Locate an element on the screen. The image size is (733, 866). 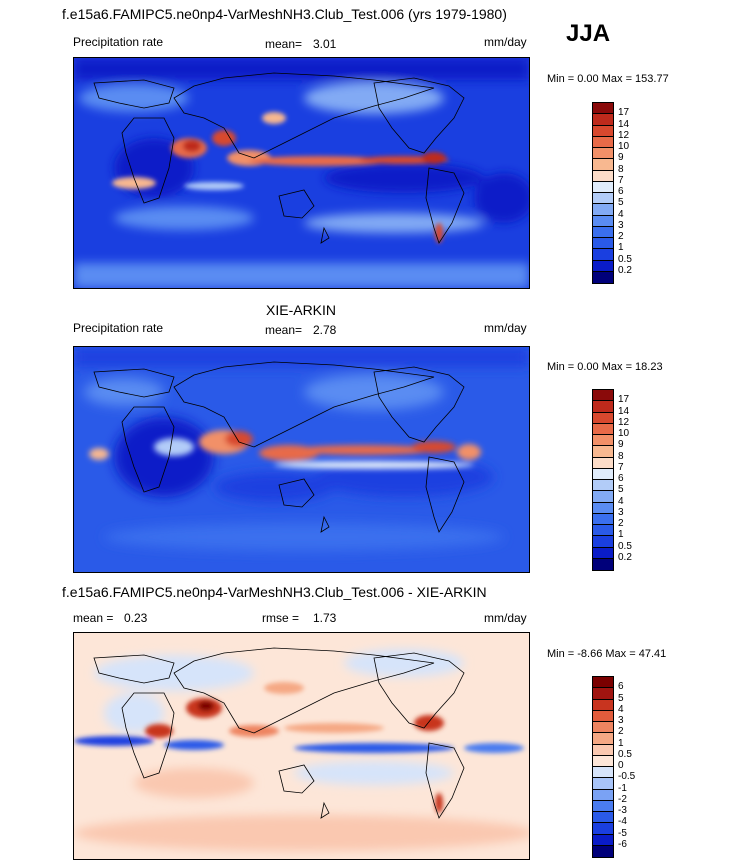
colorbar-tick-label: -4 is located at coordinates (622, 822).